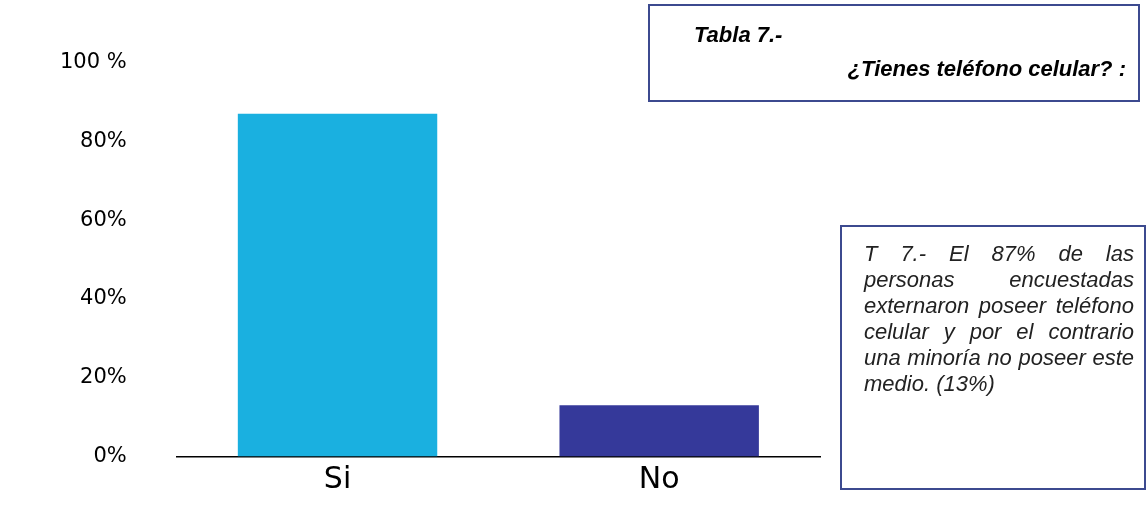 This screenshot has width=1148, height=519. Describe the element at coordinates (103, 218) in the screenshot. I see `y-tick-label: 60%` at that location.